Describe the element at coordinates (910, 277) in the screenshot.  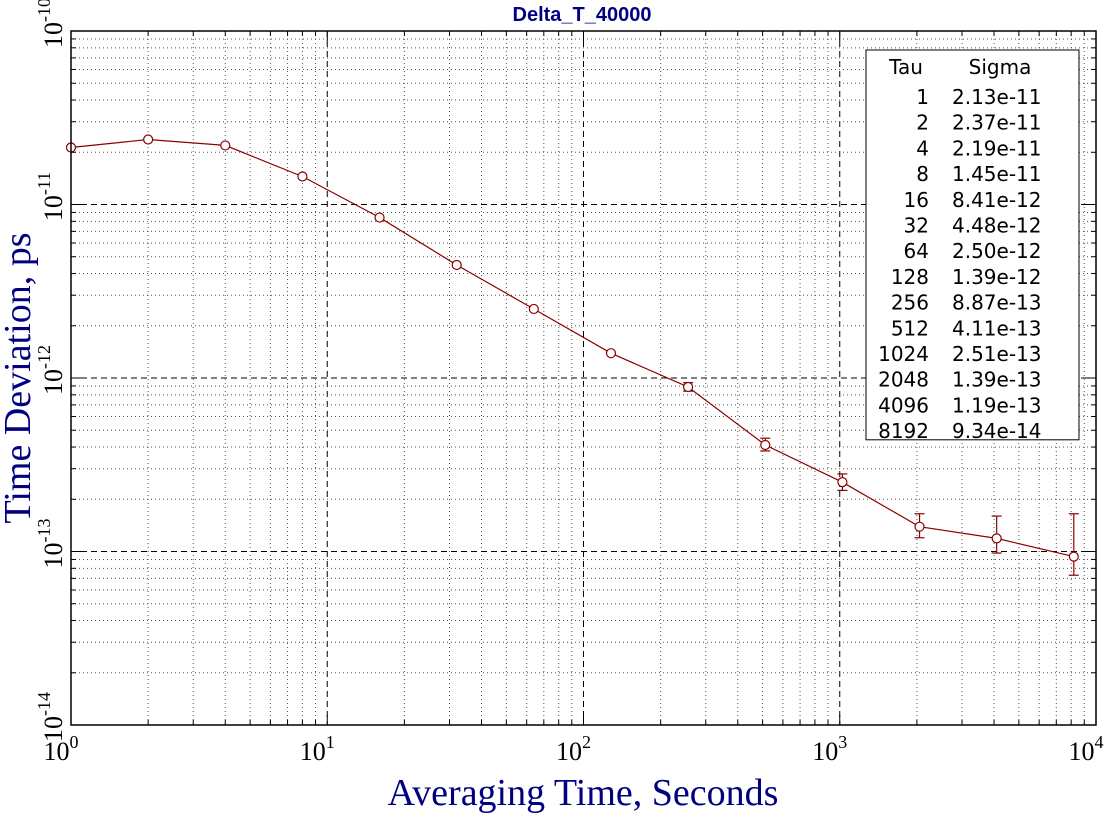
I see `legend-tau-value: 128` at that location.